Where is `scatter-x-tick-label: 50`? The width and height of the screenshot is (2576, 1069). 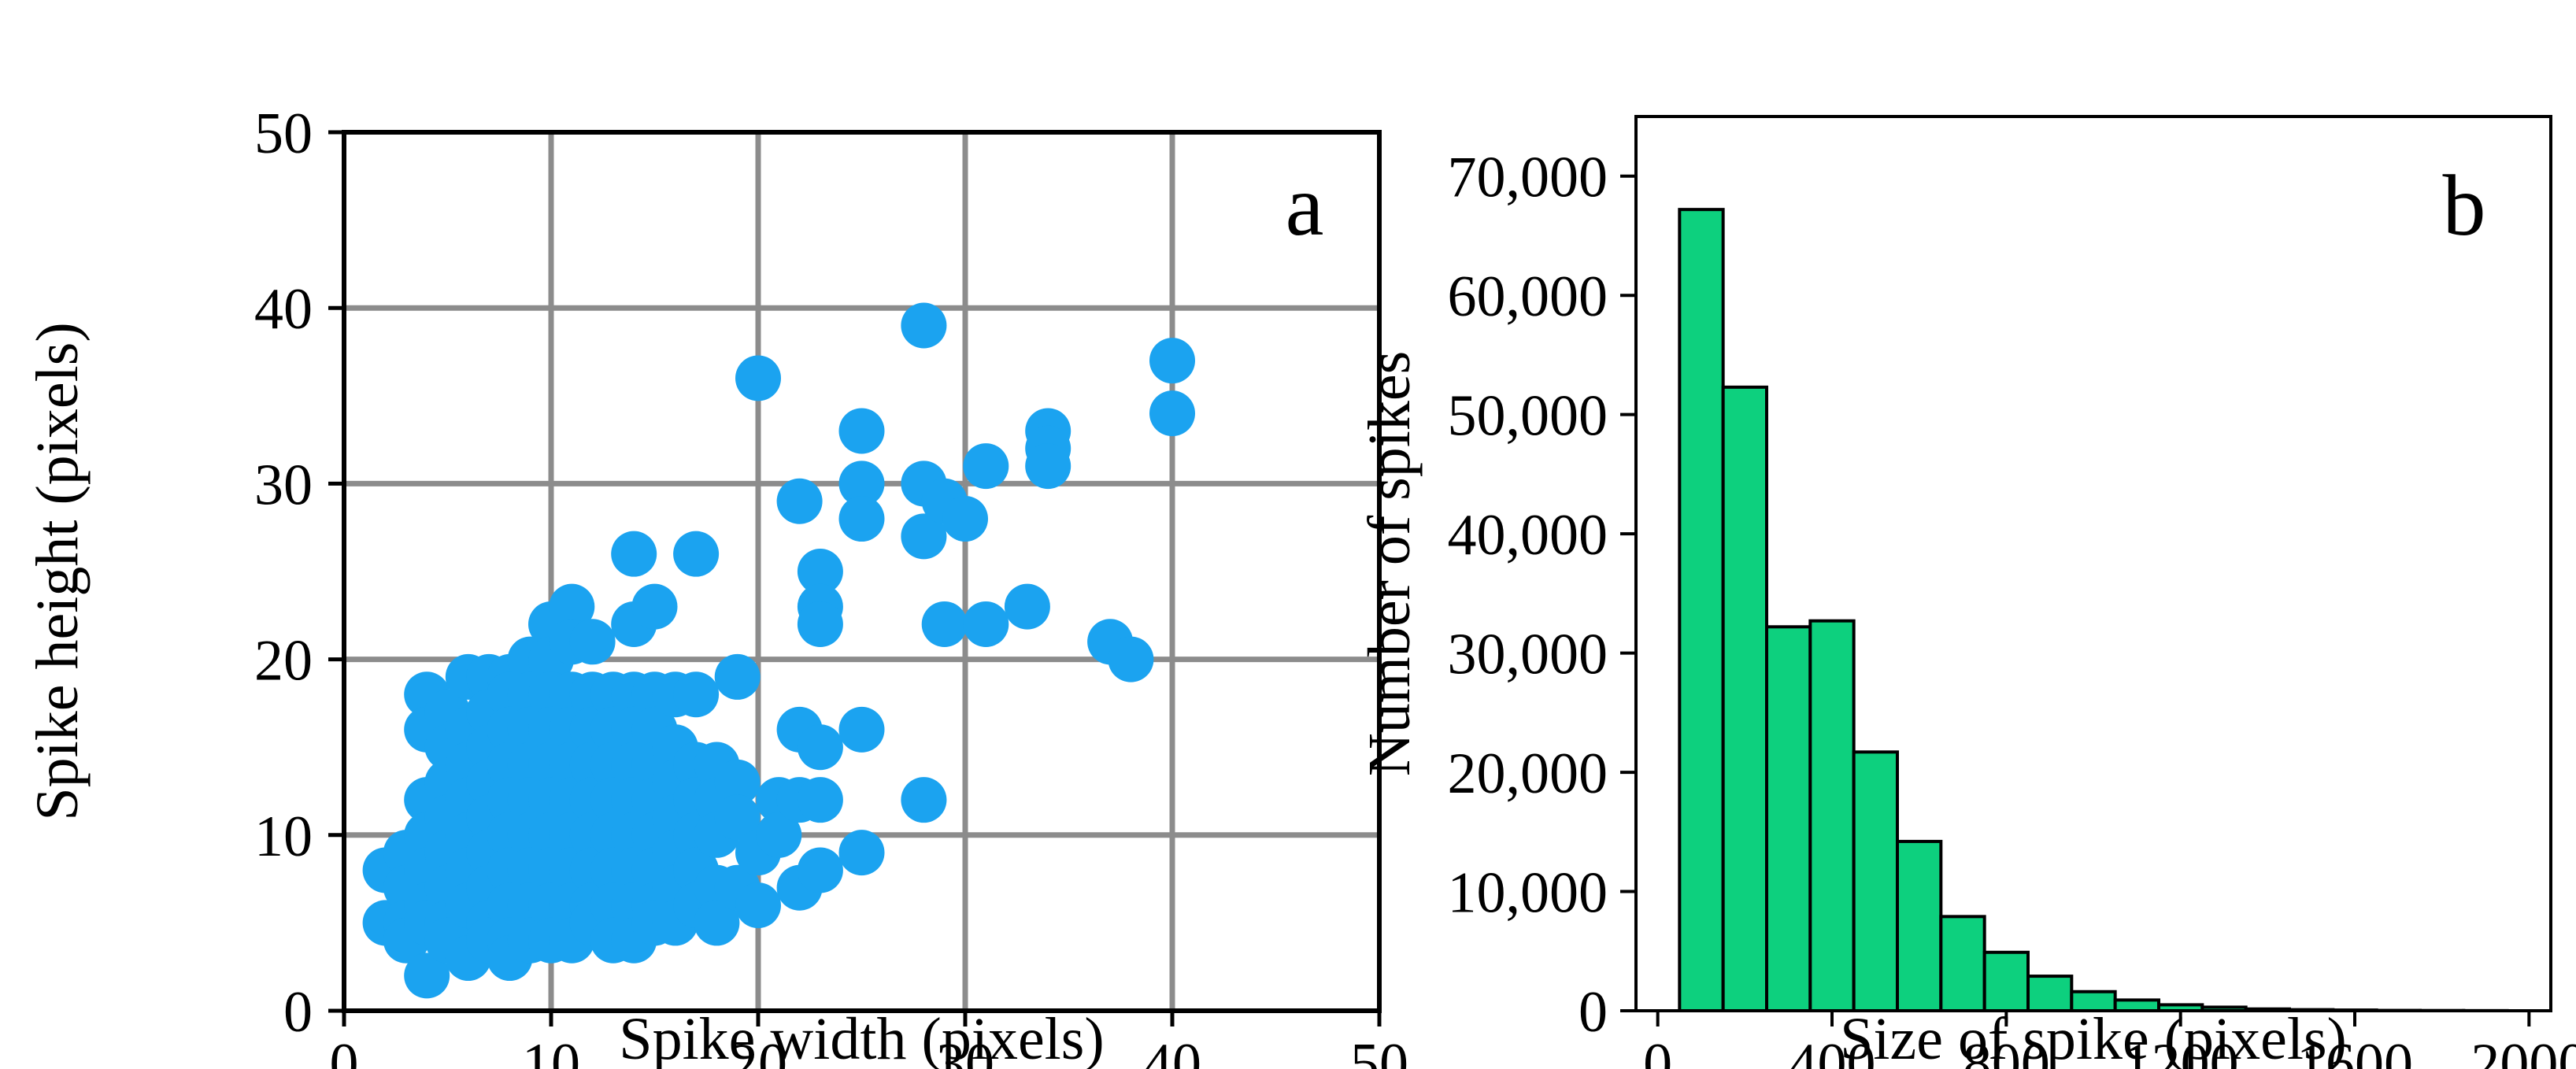
scatter-x-tick-label: 50 is located at coordinates (1379, 1050).